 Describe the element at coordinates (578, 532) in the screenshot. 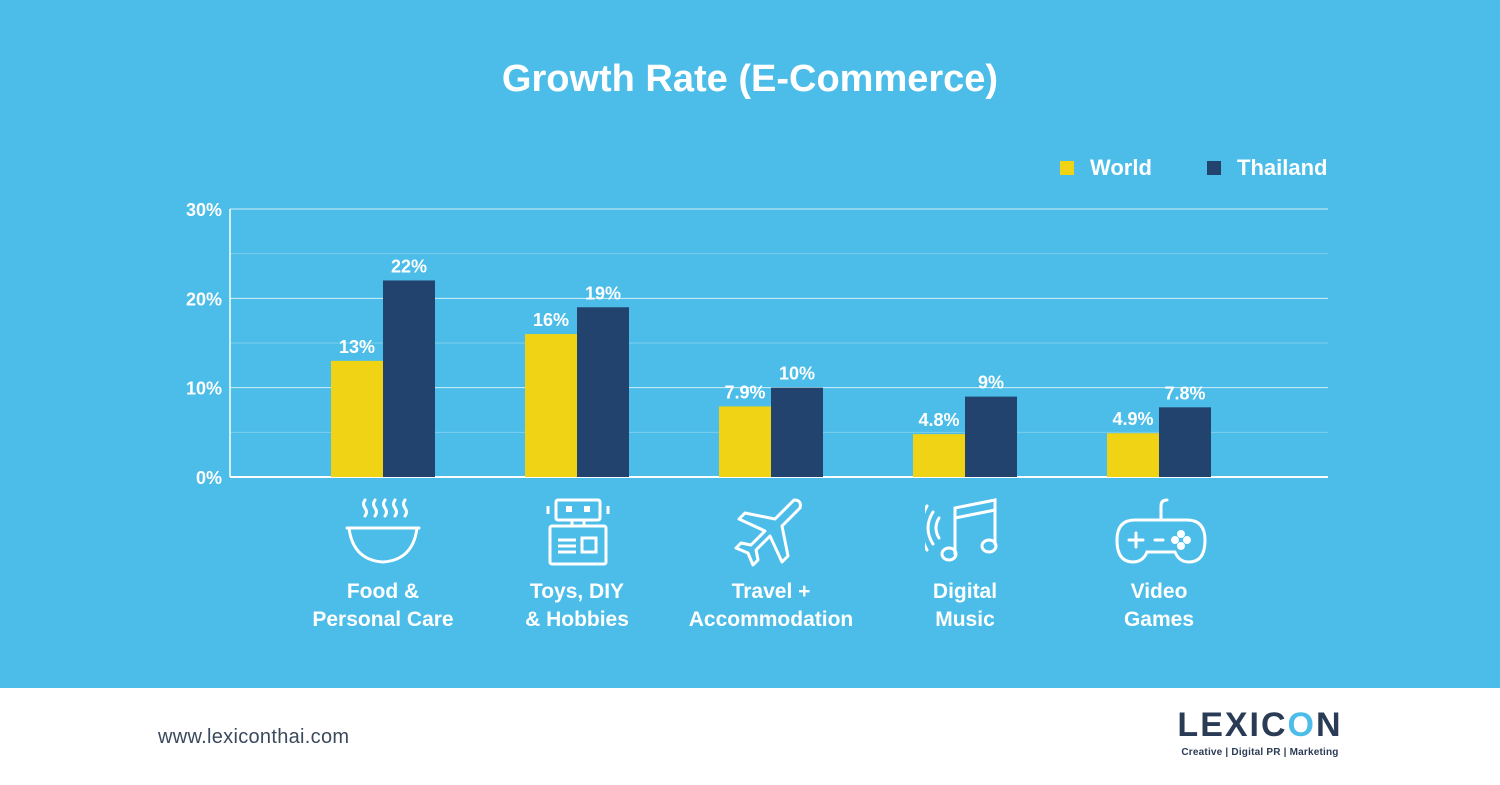

I see `robot-icon` at that location.